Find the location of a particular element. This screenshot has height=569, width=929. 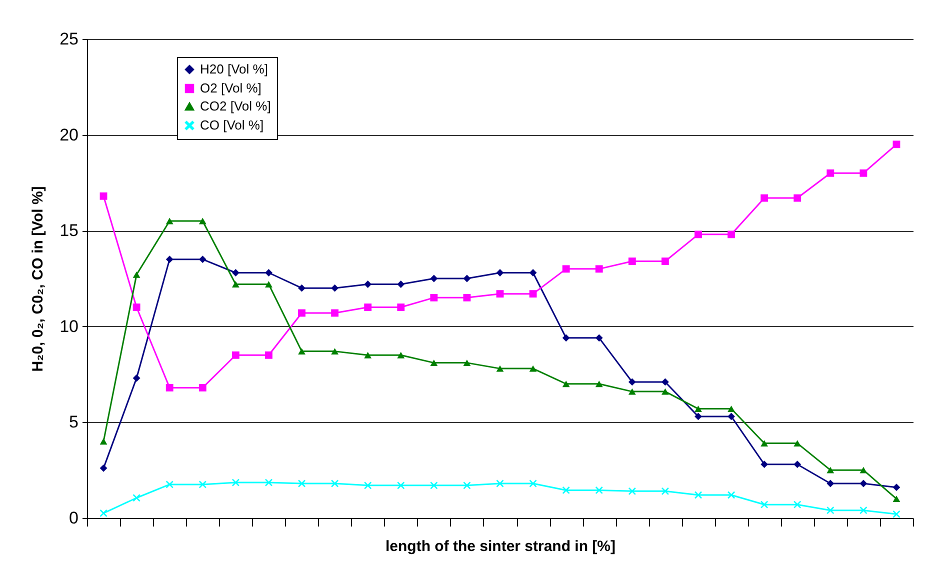

legend-label: CO2 [Vol %] is located at coordinates (235, 106).